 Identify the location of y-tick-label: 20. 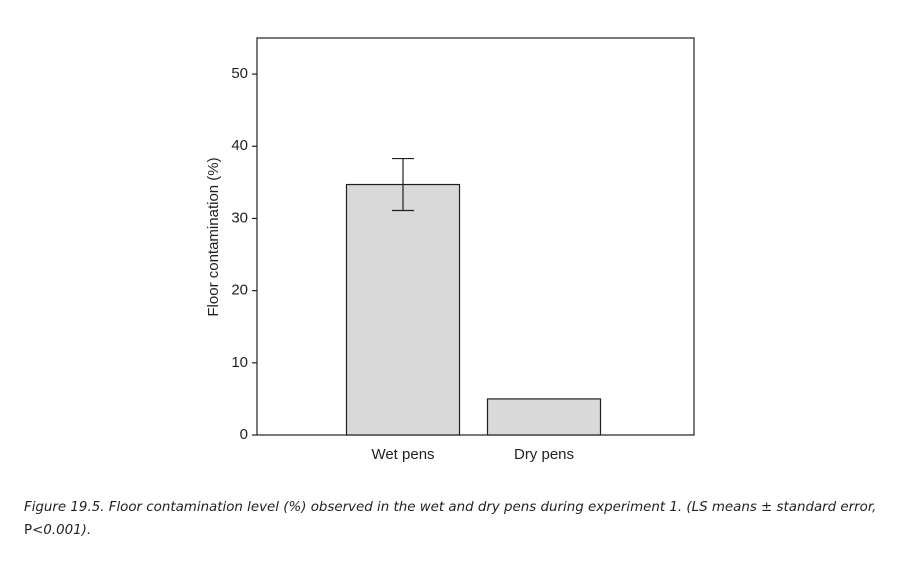
(239, 290).